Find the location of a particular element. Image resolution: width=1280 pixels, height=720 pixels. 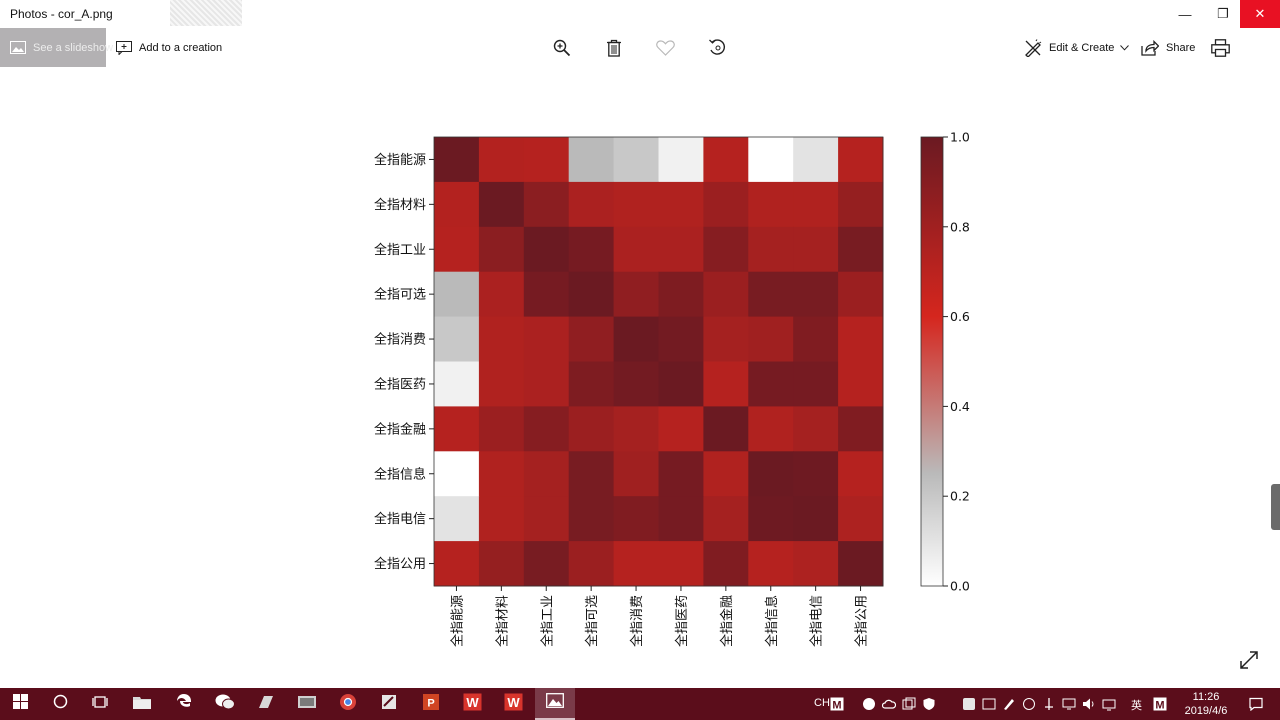

volume-icon is located at coordinates (1089, 704).